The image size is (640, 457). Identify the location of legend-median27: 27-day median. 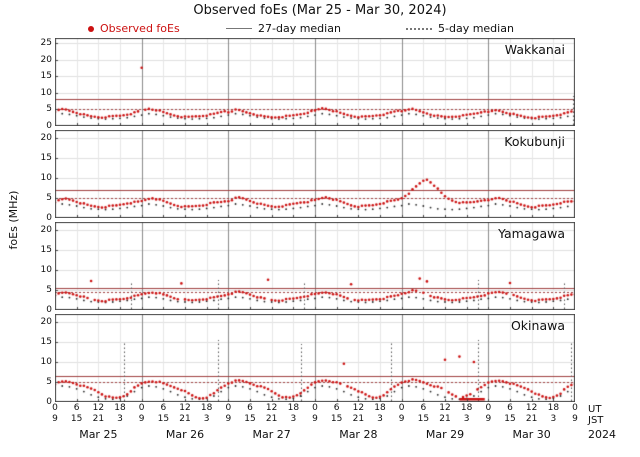
(283, 28).